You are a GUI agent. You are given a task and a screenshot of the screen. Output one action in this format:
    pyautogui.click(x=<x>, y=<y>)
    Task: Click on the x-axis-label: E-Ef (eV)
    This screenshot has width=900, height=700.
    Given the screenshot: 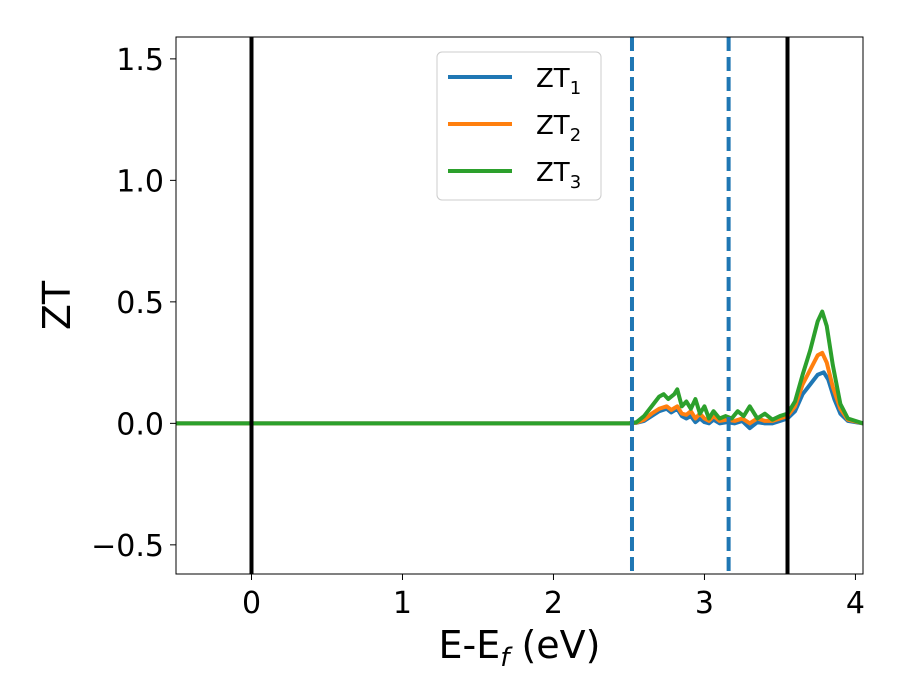 What is the action you would take?
    pyautogui.click(x=520, y=648)
    